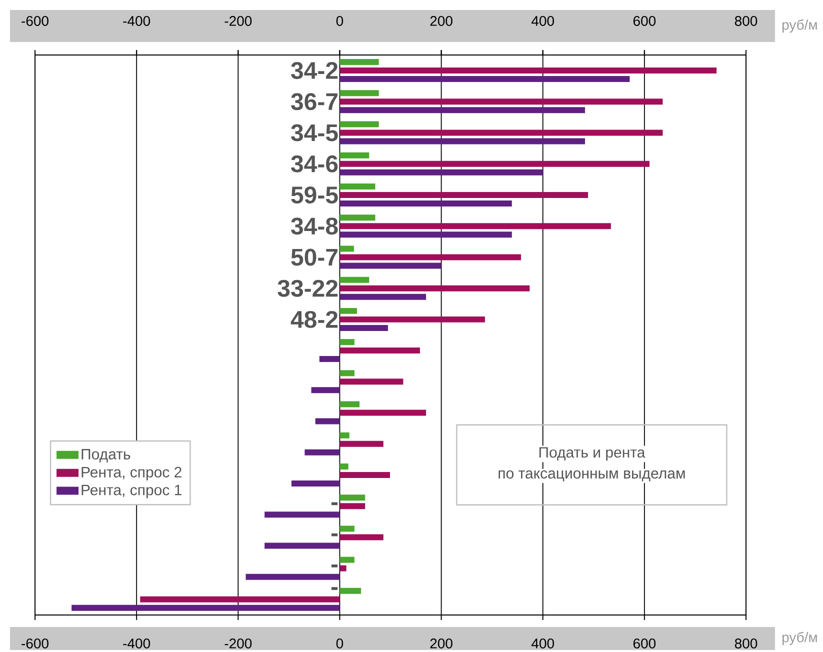  What do you see at coordinates (644, 21) in the screenshot?
I see `x2-tick-label: 600` at bounding box center [644, 21].